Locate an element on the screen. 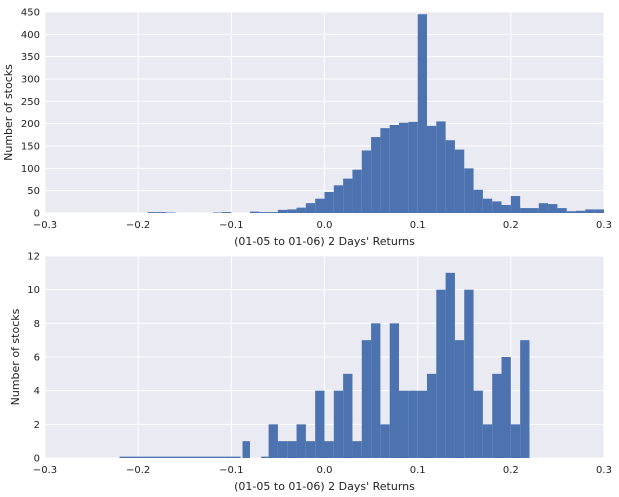 The height and width of the screenshot is (497, 619). y-tick-label: 400 is located at coordinates (30, 35).